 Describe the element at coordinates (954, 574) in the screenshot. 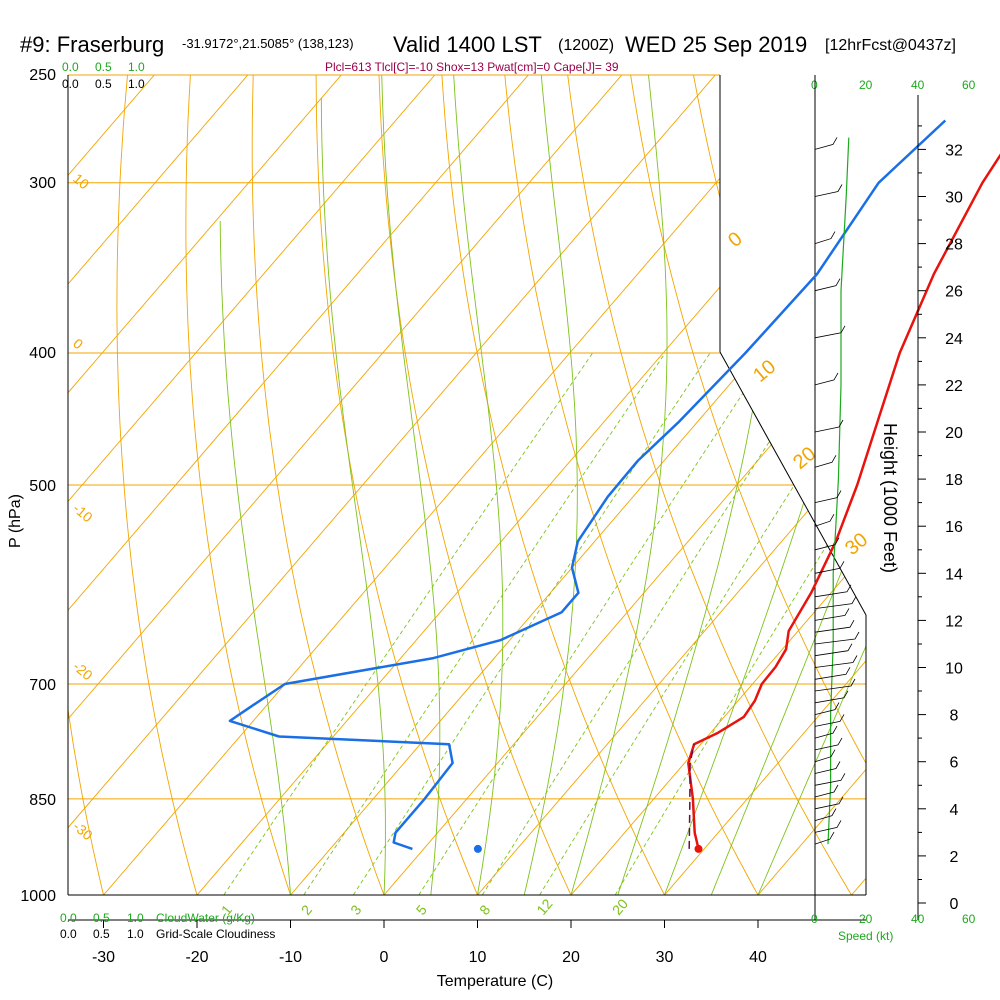

I see `height-tick-label: 14` at that location.